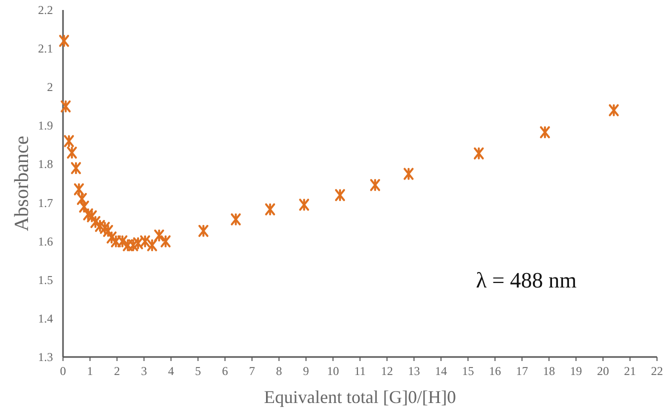 Image resolution: width=667 pixels, height=419 pixels. Describe the element at coordinates (22, 184) in the screenshot. I see `y-axis-title: Absorbance` at that location.